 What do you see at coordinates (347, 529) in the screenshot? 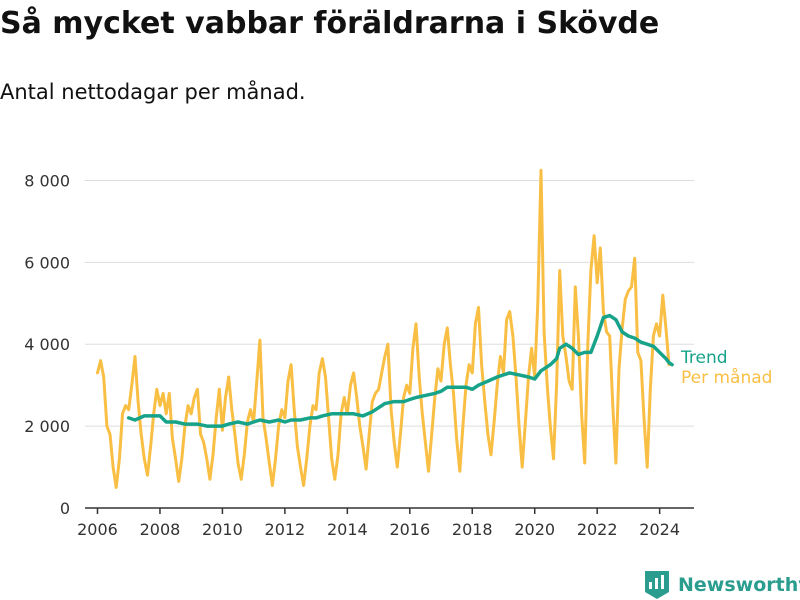
I see `x-tick-label: 2014` at bounding box center [347, 529].